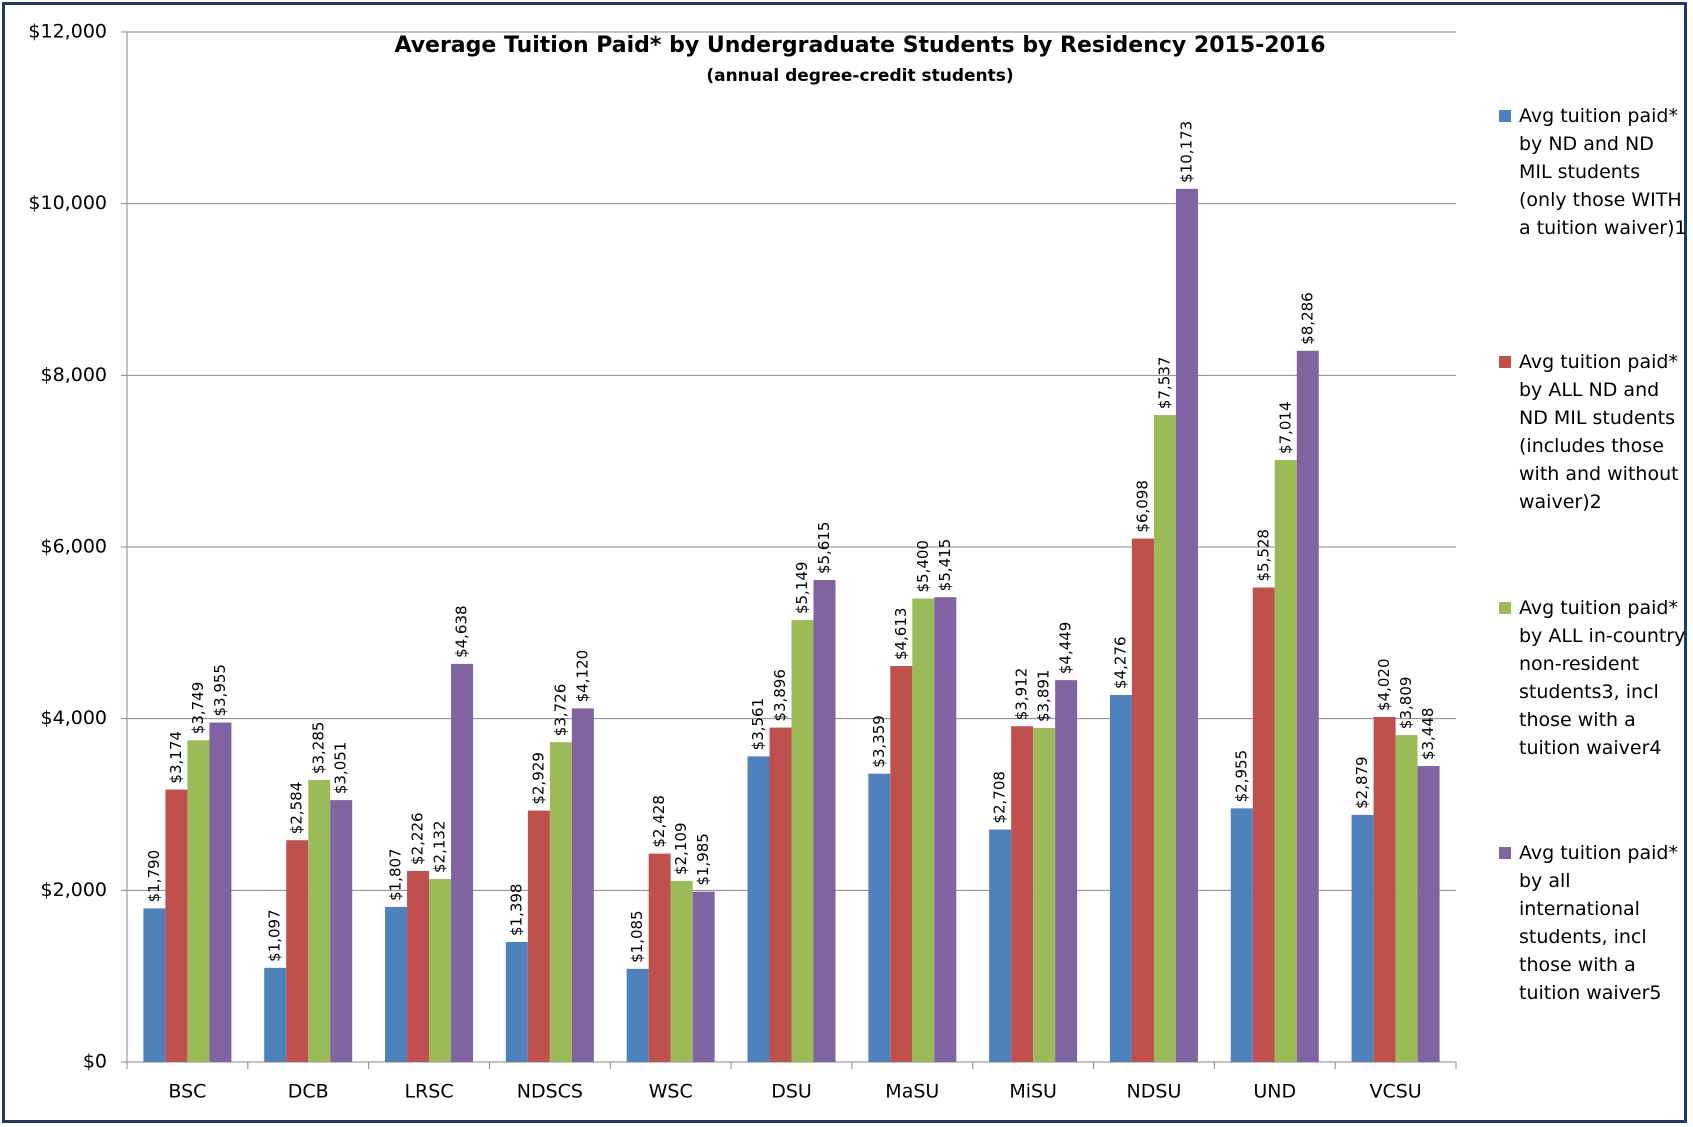  Describe the element at coordinates (1428, 734) in the screenshot. I see `value-label: $3,448` at that location.